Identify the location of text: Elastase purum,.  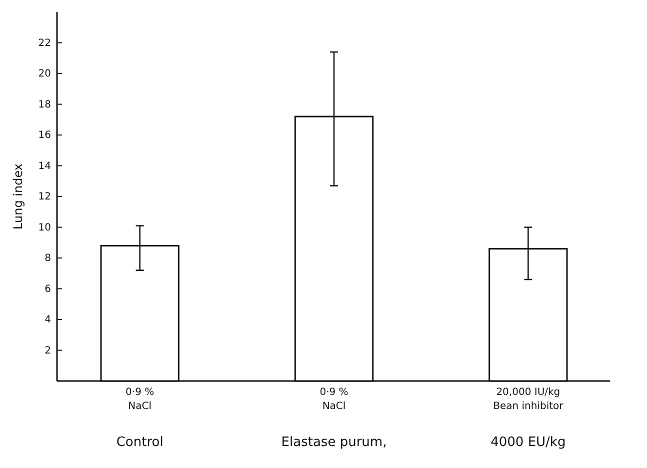
(334, 442).